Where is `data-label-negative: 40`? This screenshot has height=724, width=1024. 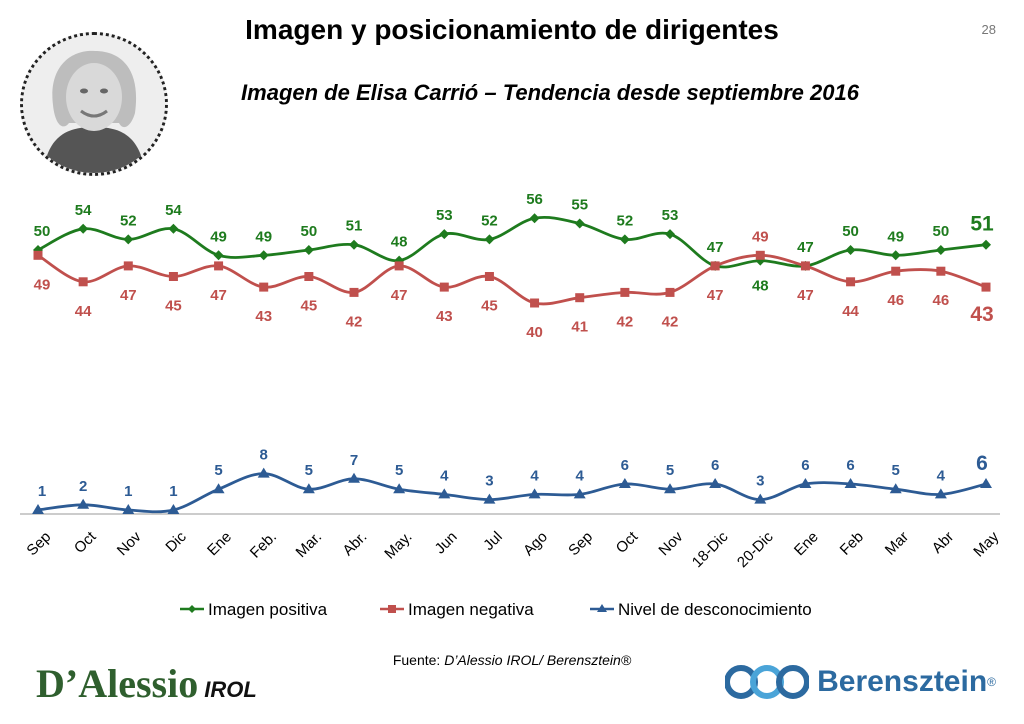 data-label-negative: 40 is located at coordinates (534, 332).